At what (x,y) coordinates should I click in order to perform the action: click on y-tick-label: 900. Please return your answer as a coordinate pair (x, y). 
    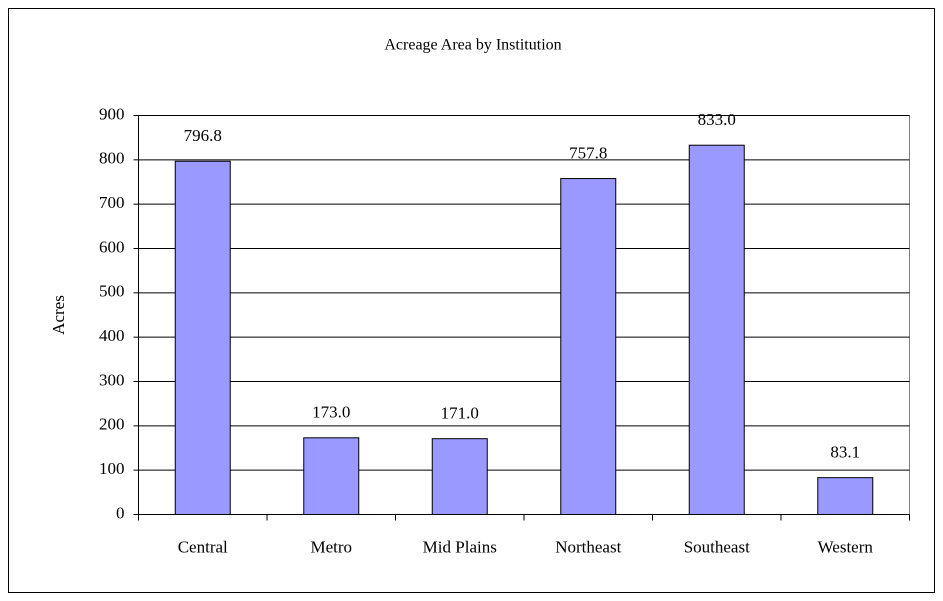
    Looking at the image, I should click on (112, 113).